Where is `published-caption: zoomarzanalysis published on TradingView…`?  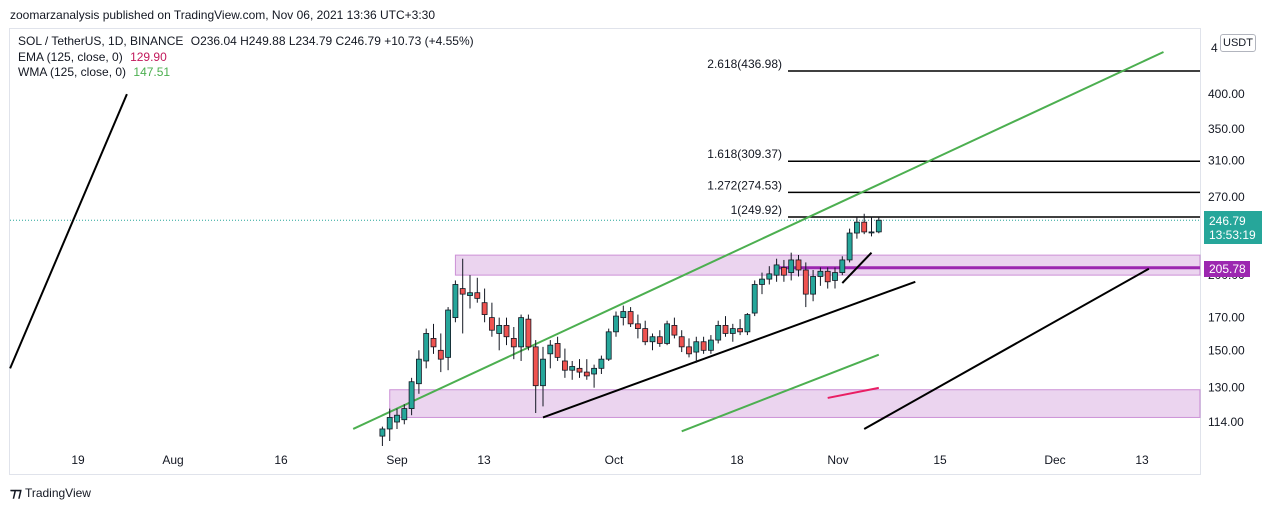
published-caption: zoomarzanalysis published on TradingView… is located at coordinates (223, 15).